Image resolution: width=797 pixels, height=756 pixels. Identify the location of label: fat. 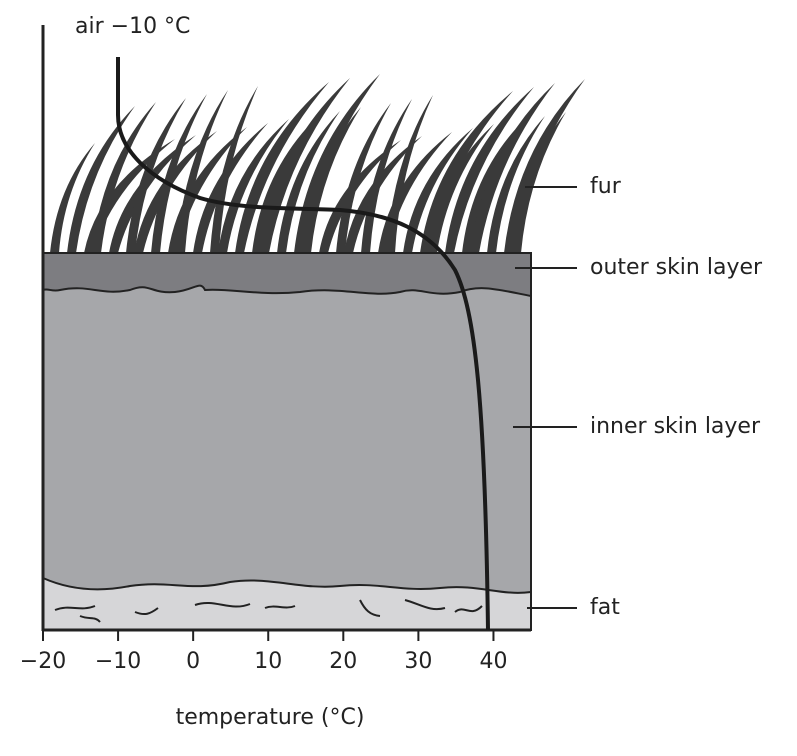
(605, 607).